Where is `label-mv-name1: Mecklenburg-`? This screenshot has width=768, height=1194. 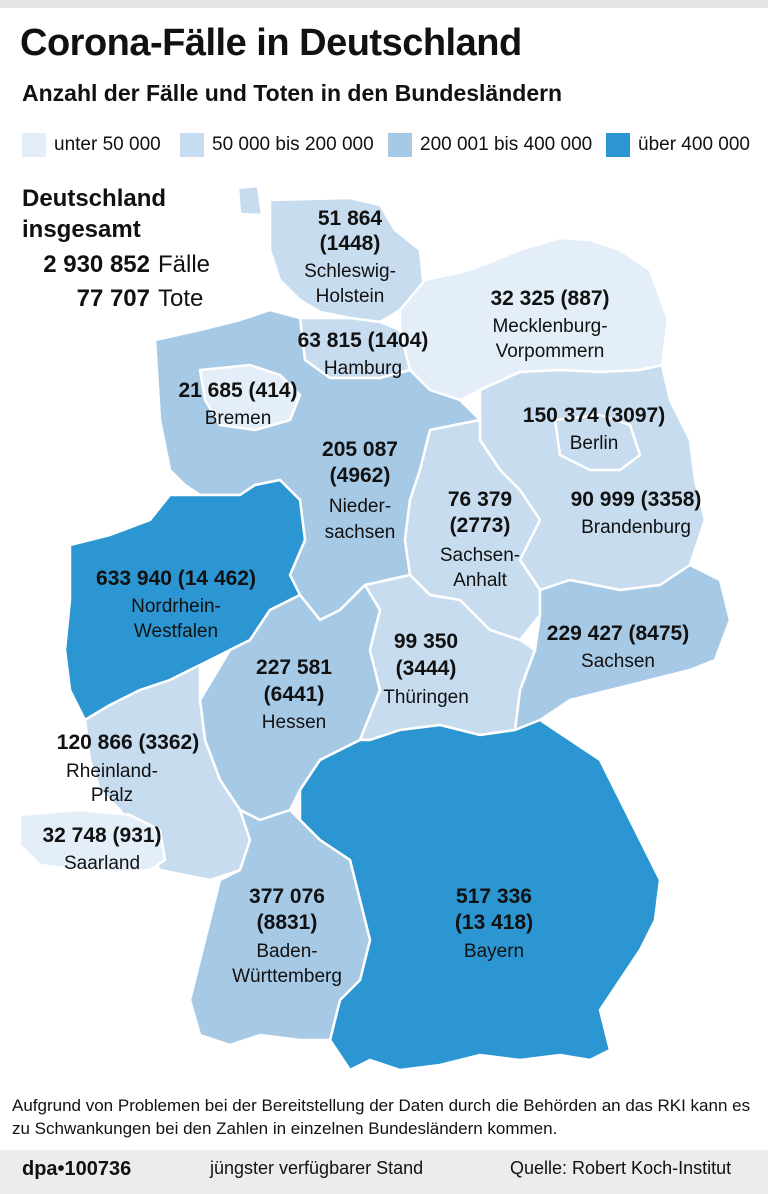 label-mv-name1: Mecklenburg- is located at coordinates (549, 326).